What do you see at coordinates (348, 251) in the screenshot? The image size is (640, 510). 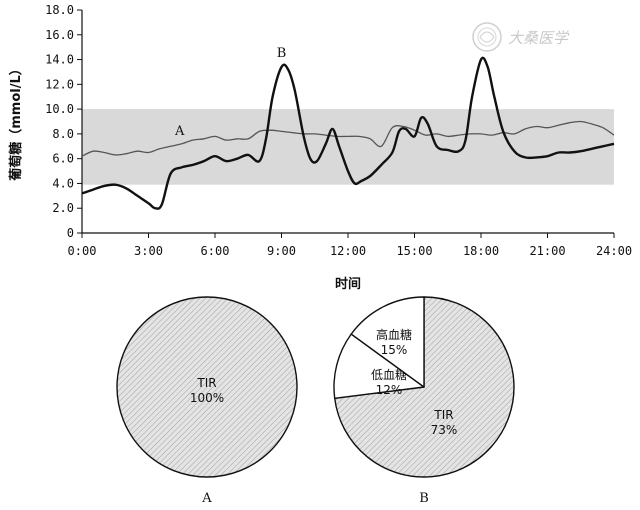 I see `x-tick-label: 12:00` at bounding box center [348, 251].